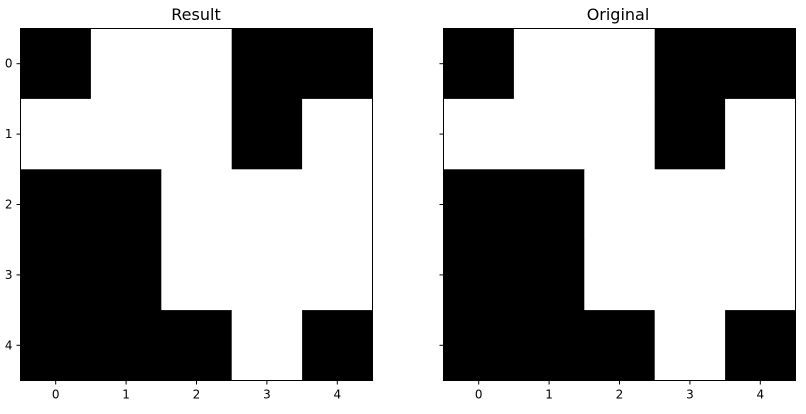 The width and height of the screenshot is (806, 414). I want to click on original-cell-r4-c0, so click(479, 345).